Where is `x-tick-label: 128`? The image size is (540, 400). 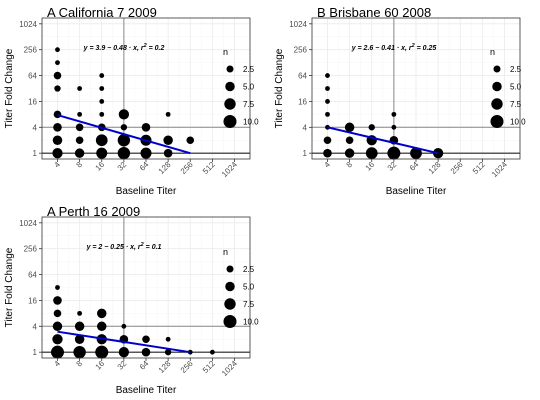 x-tick-label: 128 is located at coordinates (435, 168).